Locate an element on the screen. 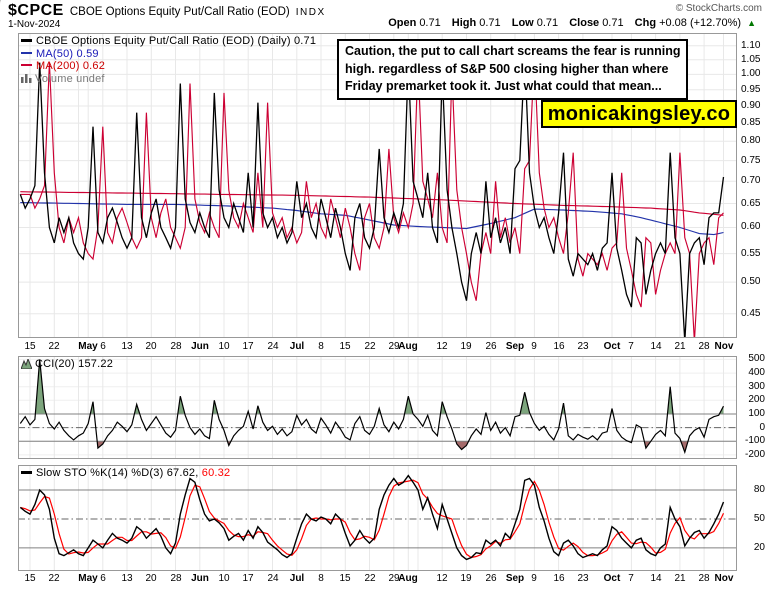 The width and height of the screenshot is (770, 589). x-axis-label: 9 is located at coordinates (534, 346).